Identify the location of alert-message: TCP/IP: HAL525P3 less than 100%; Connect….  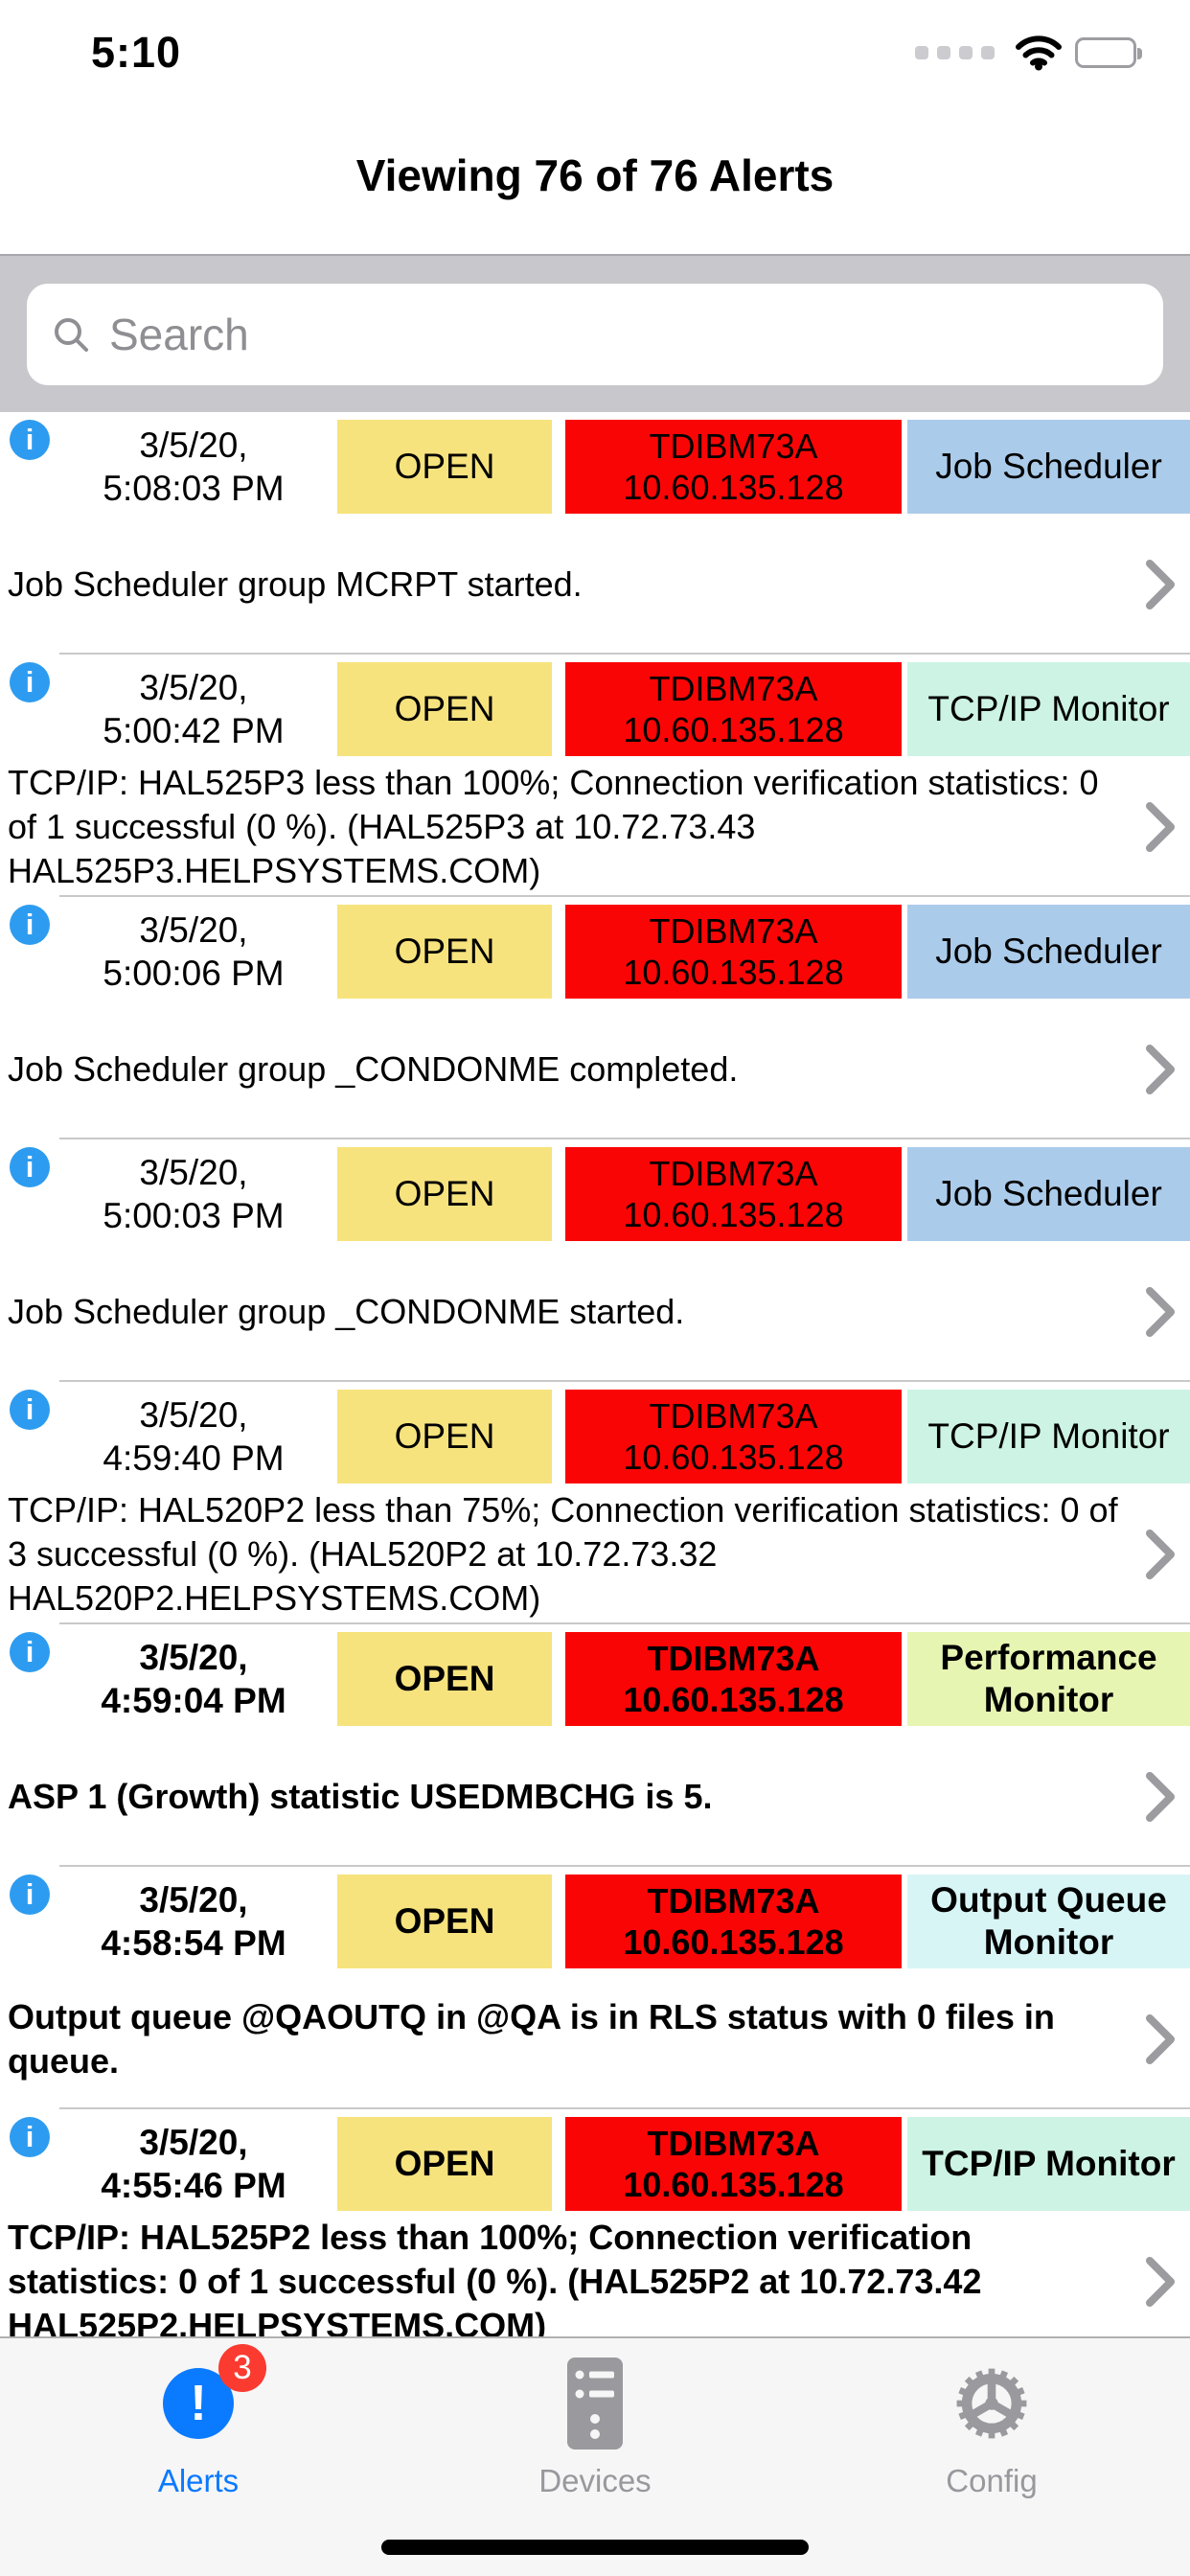
(554, 826).